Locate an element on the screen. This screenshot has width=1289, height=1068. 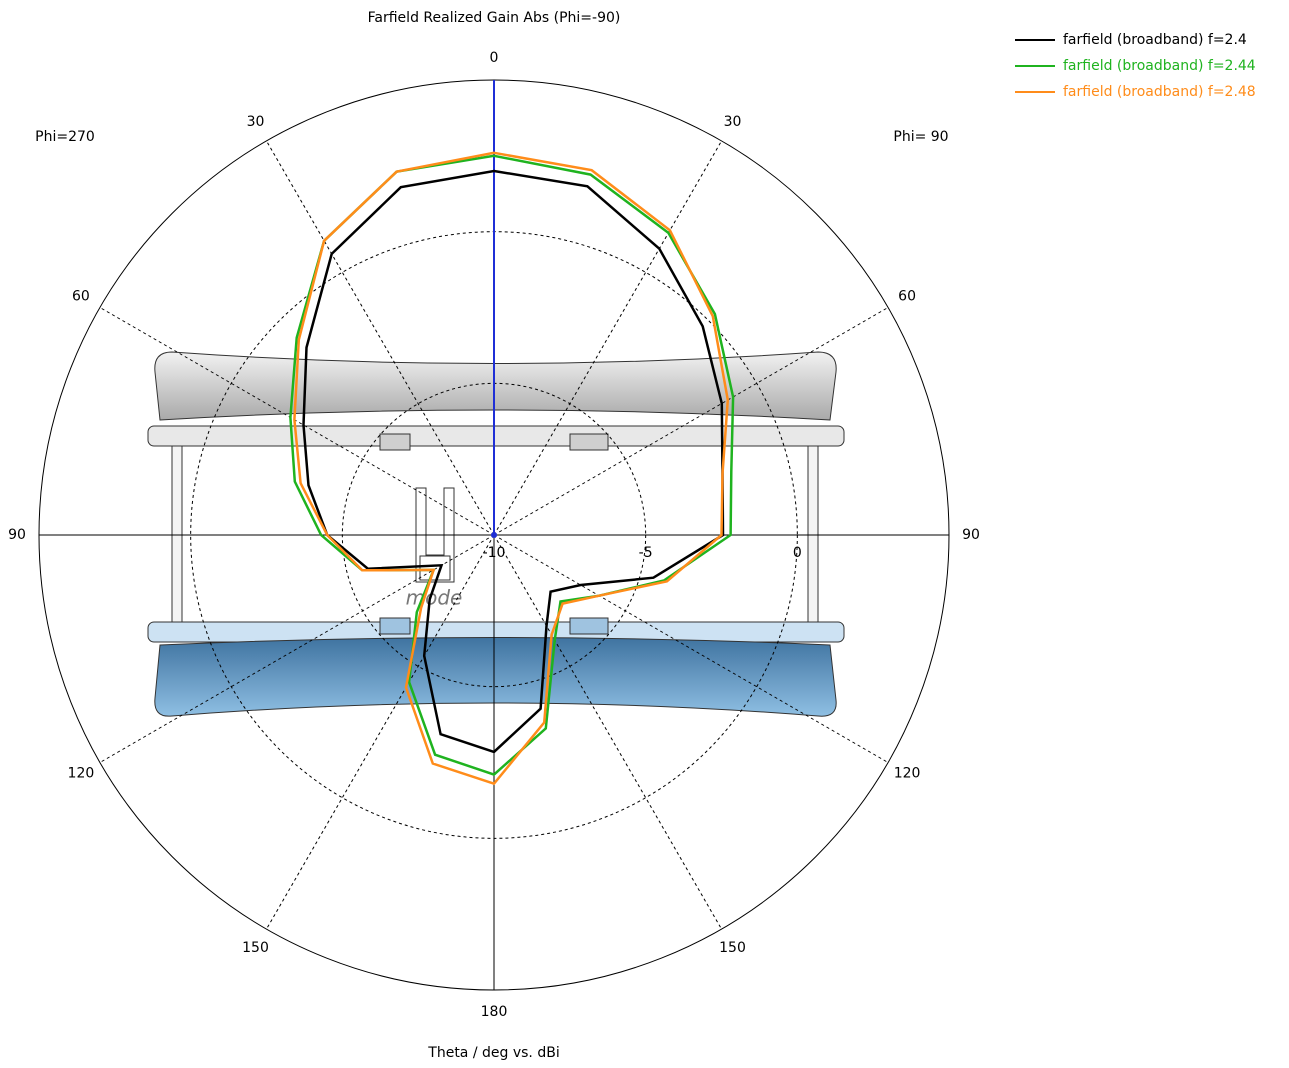
axis-label: Theta / deg vs. dBi is located at coordinates (493, 1053).